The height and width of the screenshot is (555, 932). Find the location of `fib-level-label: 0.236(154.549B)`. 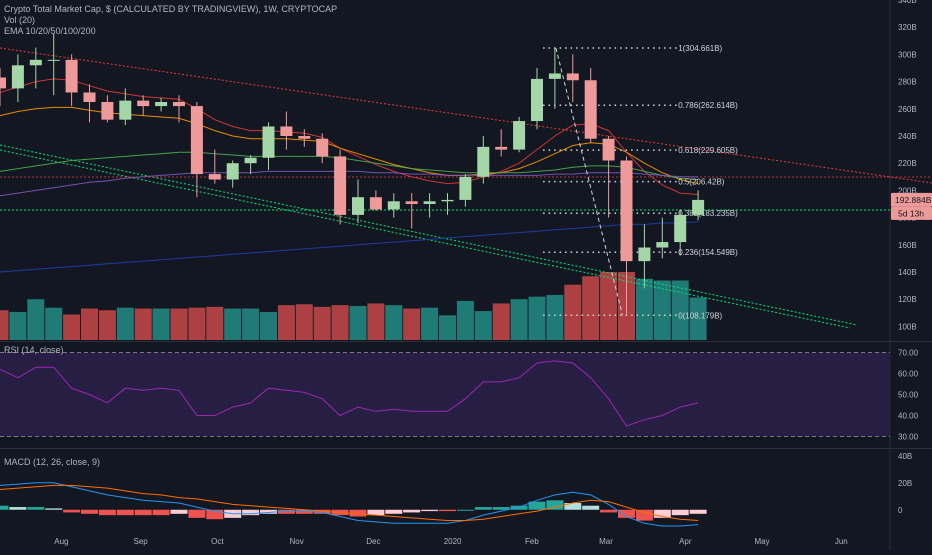

fib-level-label: 0.236(154.549B) is located at coordinates (708, 252).